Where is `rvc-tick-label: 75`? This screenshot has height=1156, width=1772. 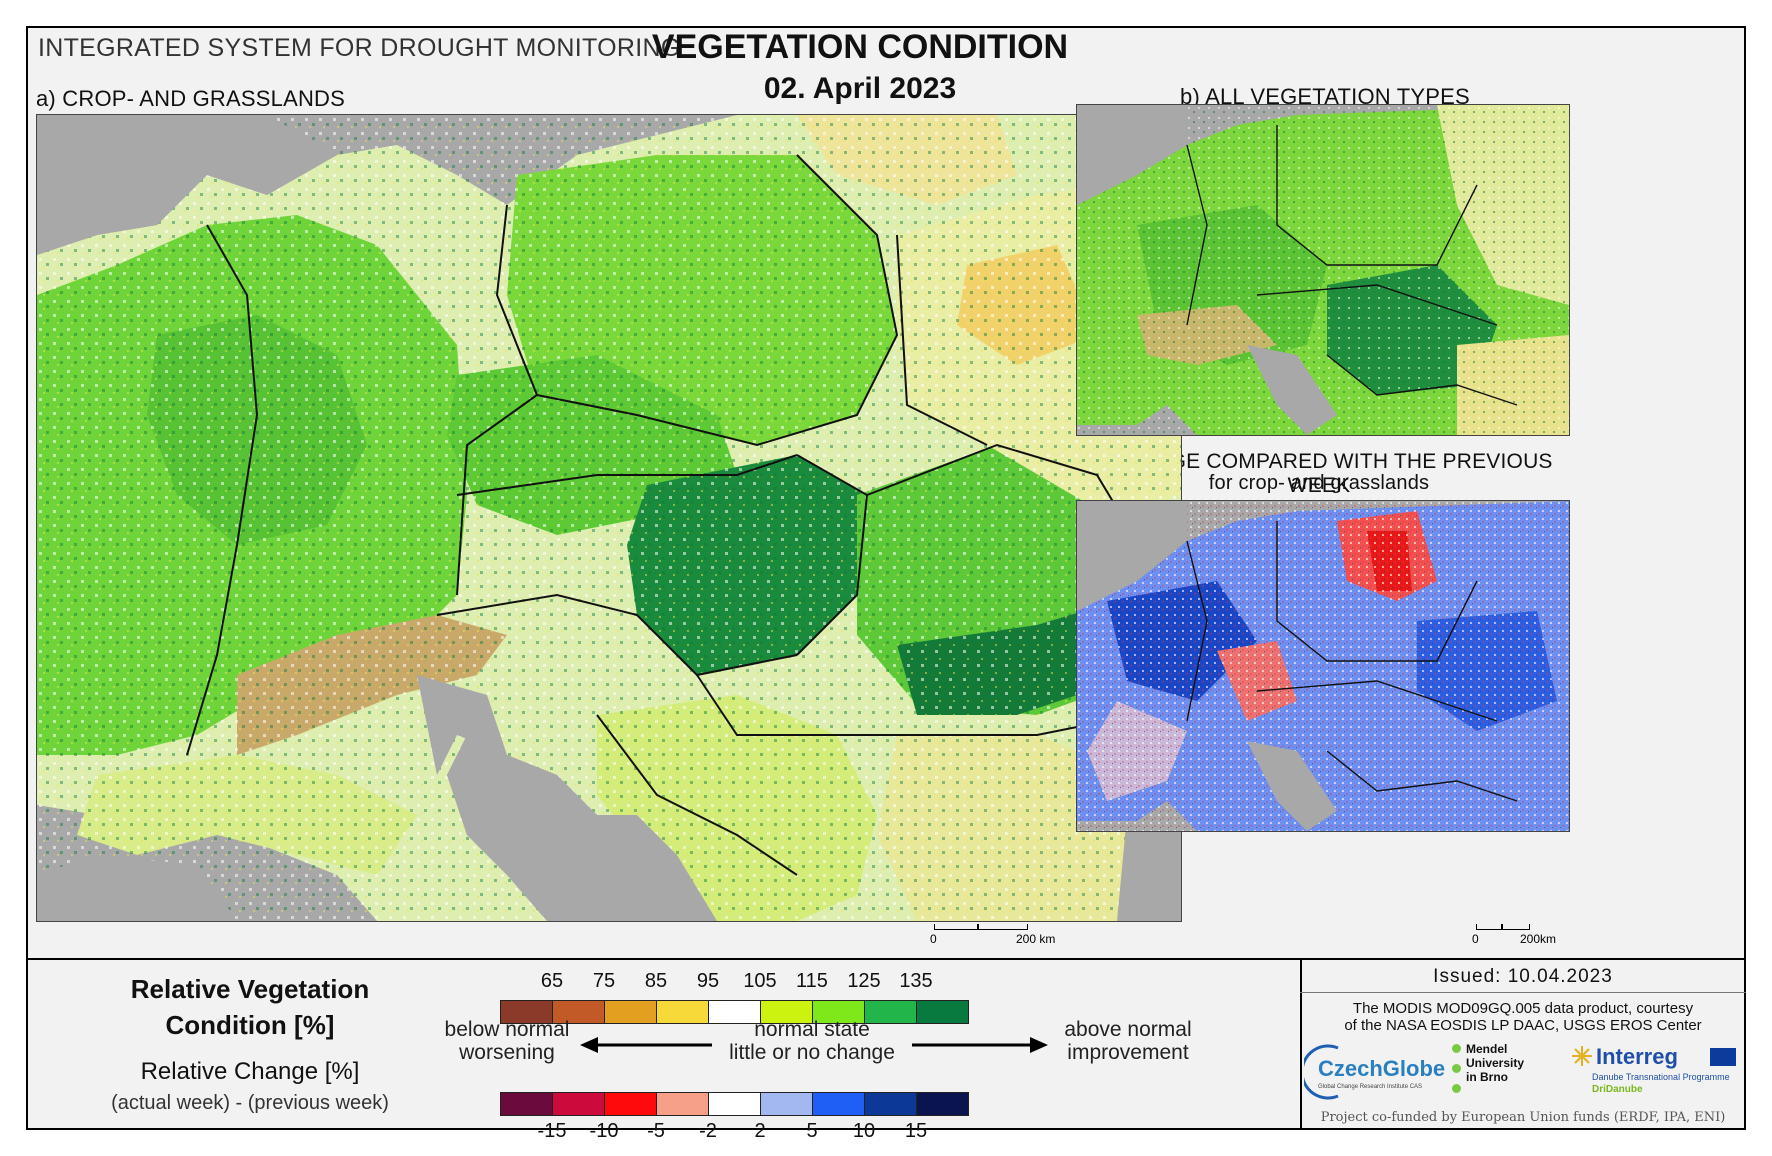 rvc-tick-label: 75 is located at coordinates (604, 981).